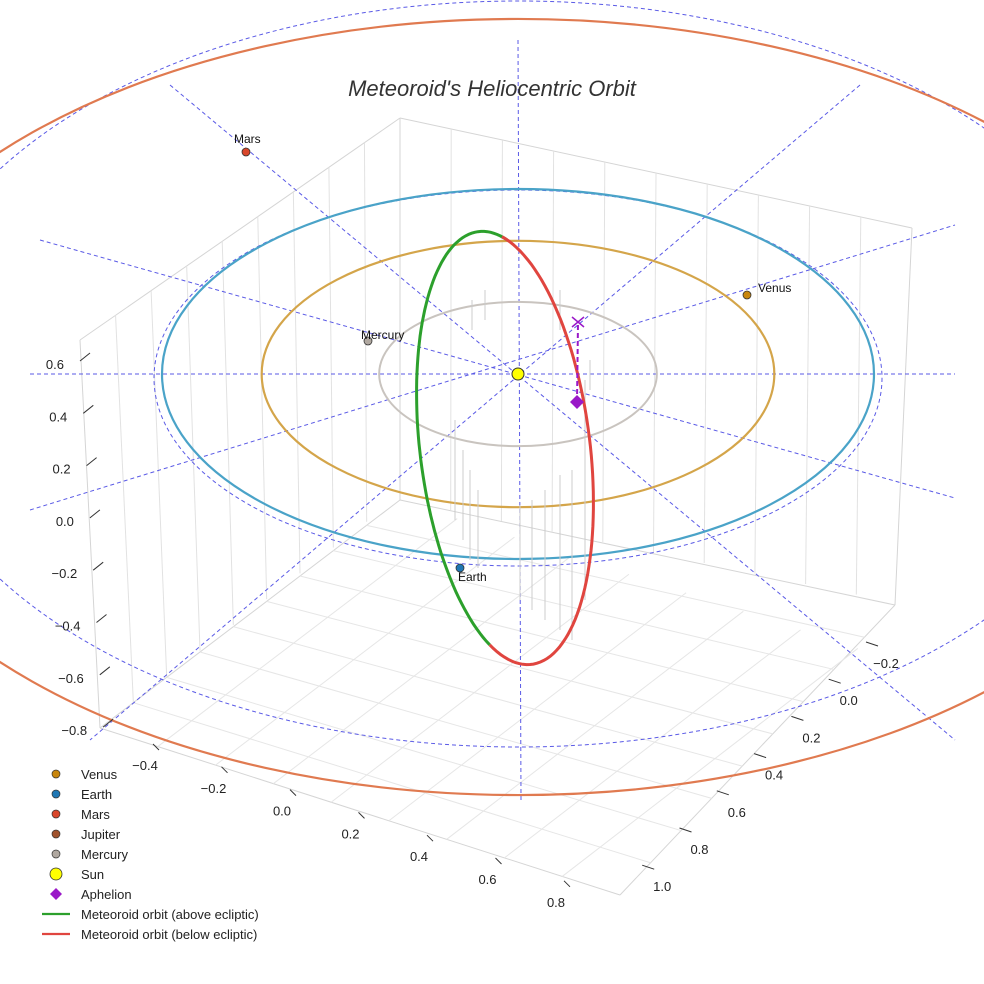 This screenshot has width=984, height=984. Describe the element at coordinates (419, 856) in the screenshot. I see `x-tick-label: 0.4` at that location.